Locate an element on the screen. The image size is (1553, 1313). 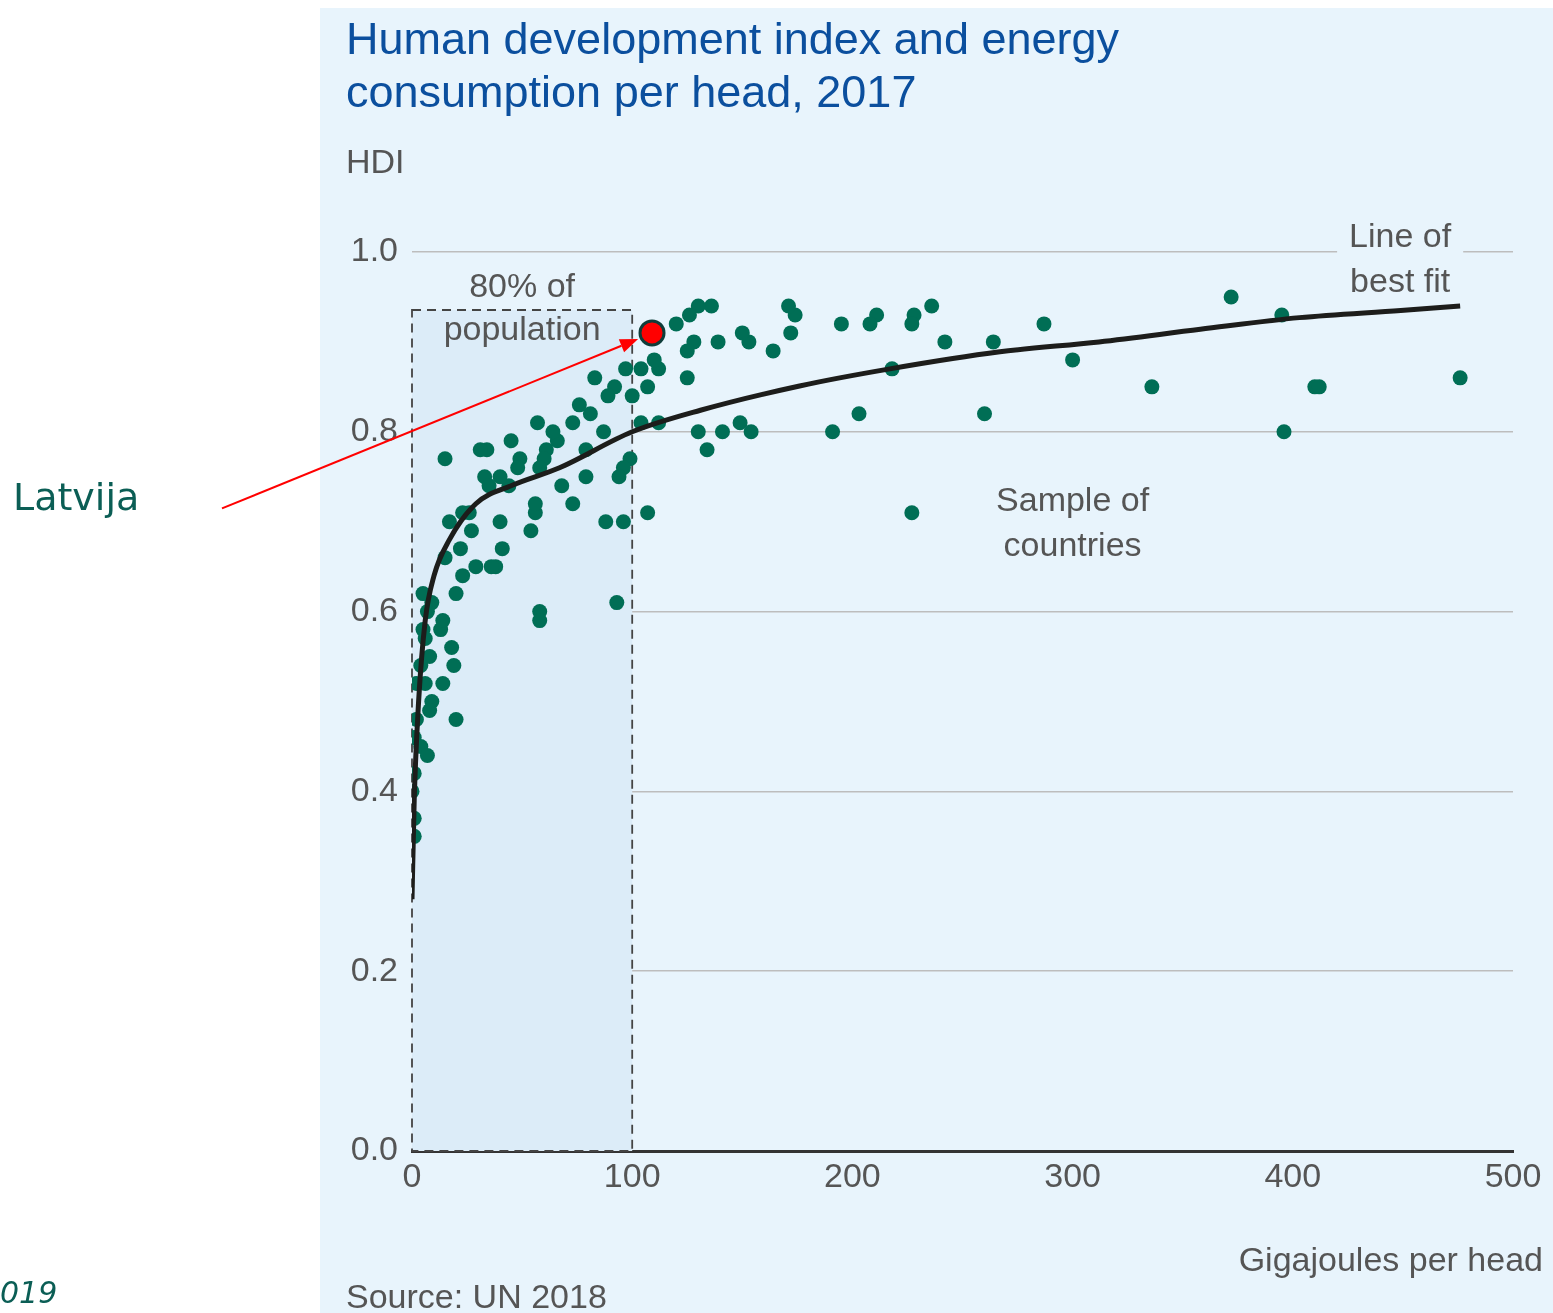
x-tick-label: 0 is located at coordinates (412, 1174).